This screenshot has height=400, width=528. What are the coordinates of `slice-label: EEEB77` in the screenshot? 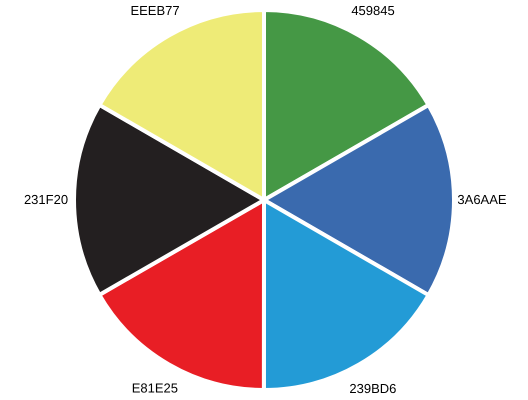 It's located at (155, 10).